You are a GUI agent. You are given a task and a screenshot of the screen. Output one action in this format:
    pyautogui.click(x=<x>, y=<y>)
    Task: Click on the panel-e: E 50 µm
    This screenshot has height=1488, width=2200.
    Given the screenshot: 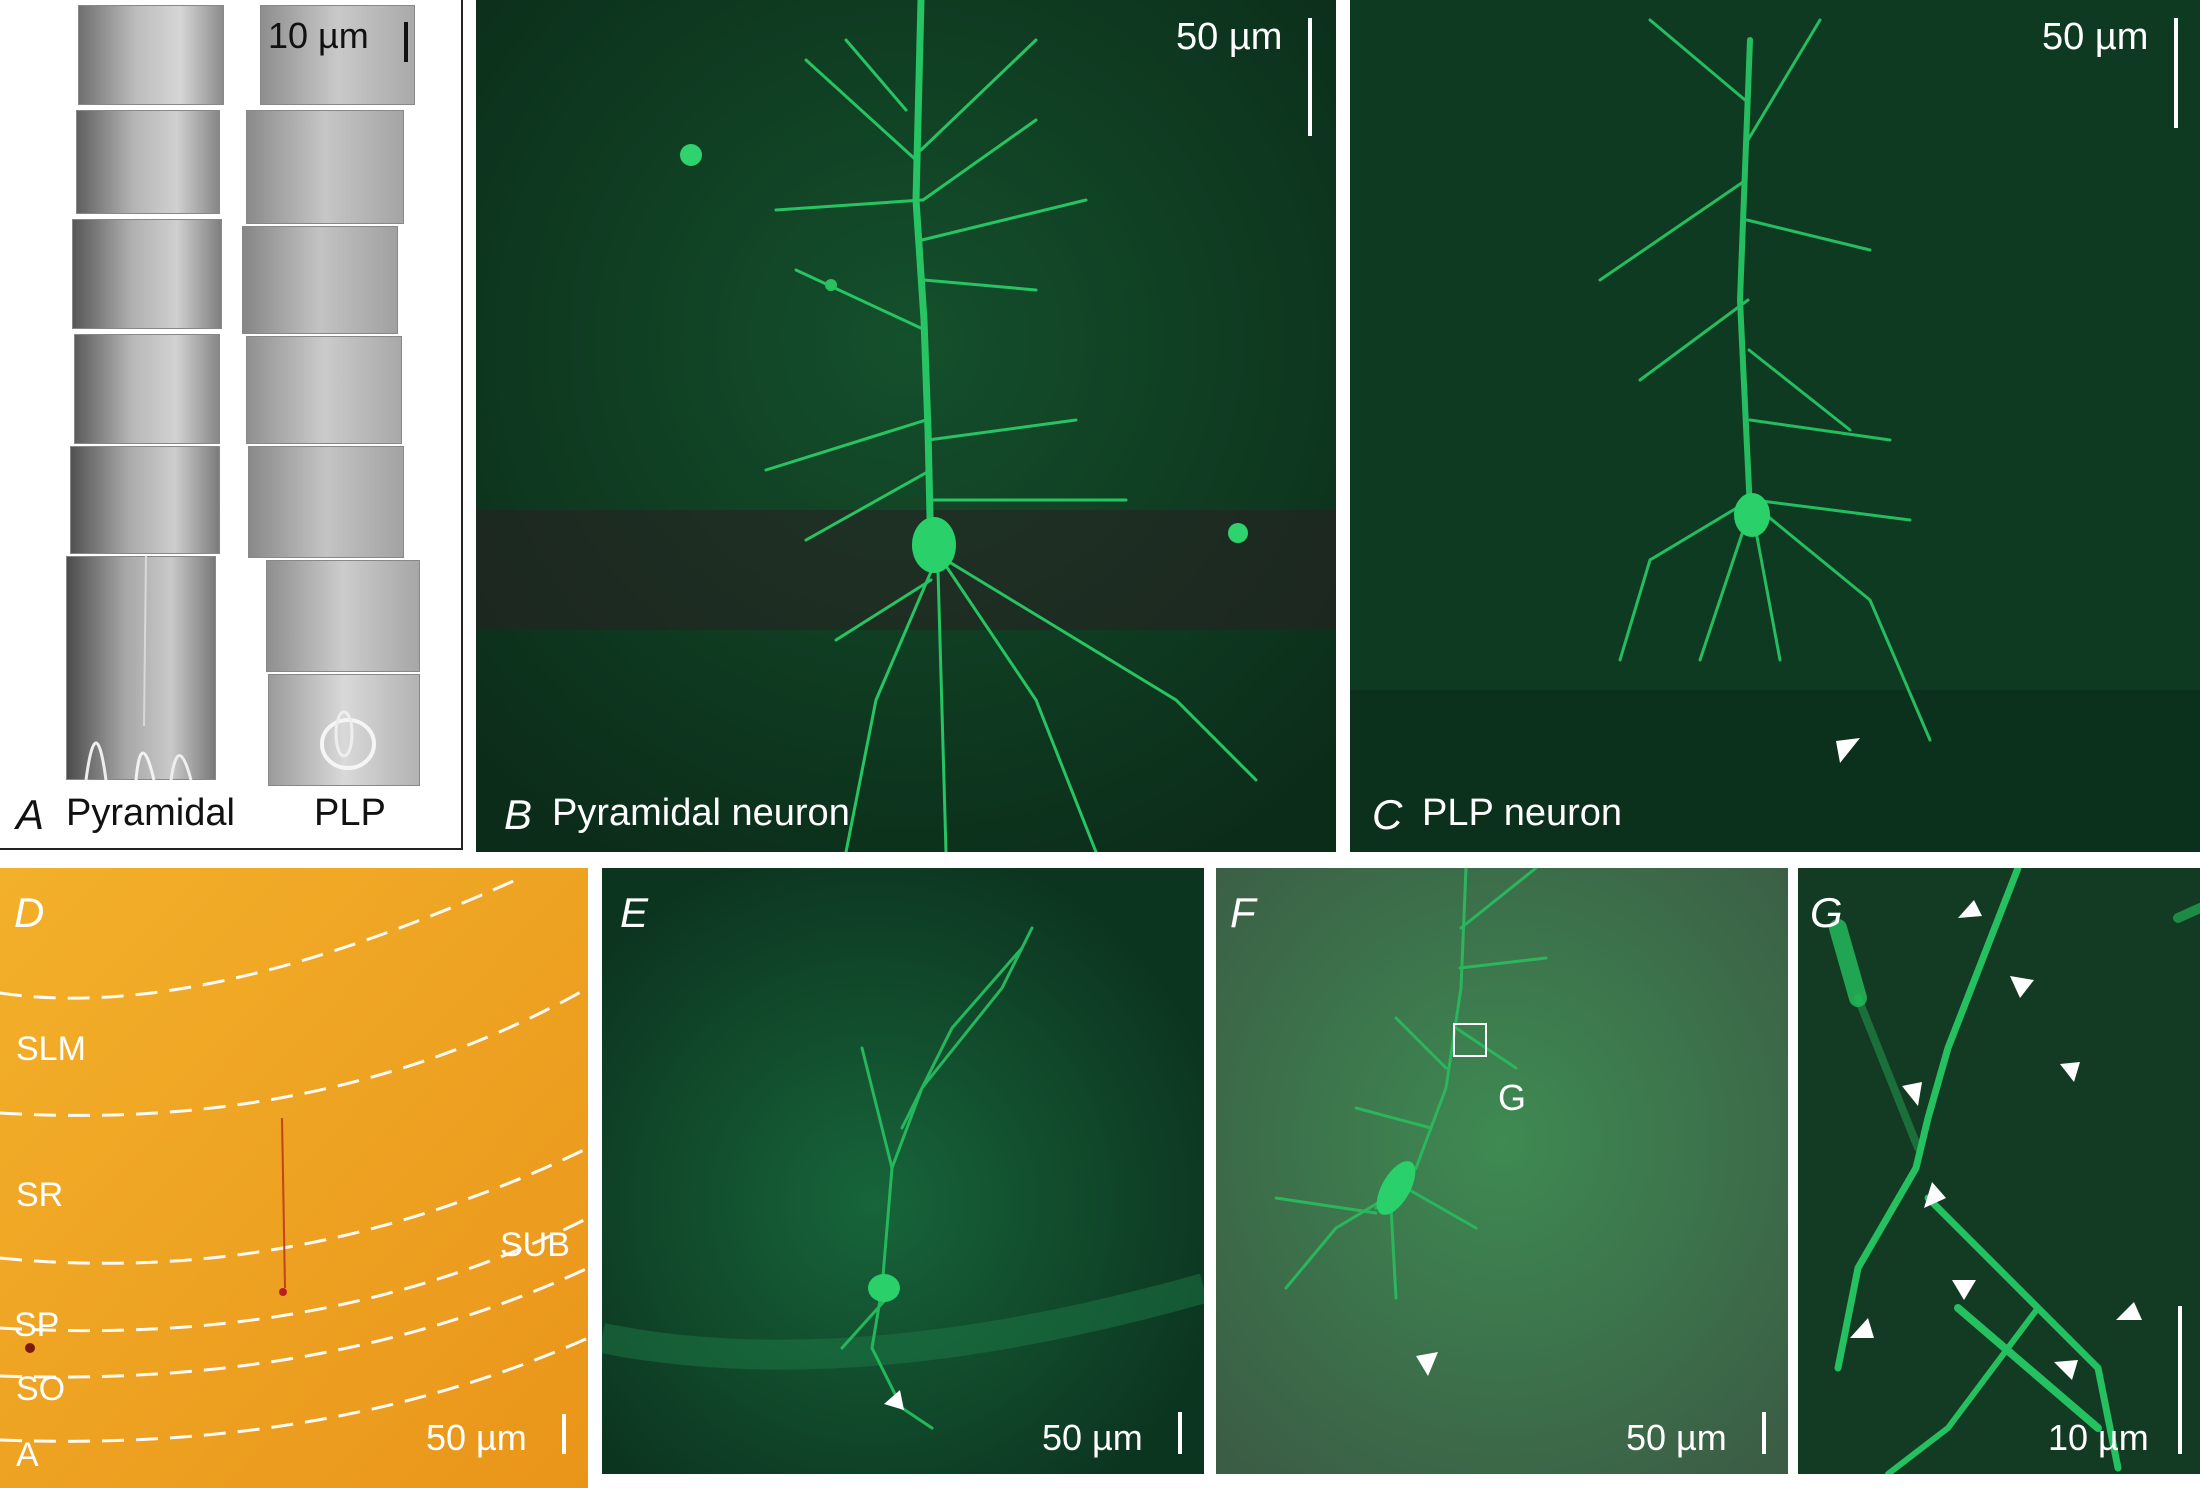 What is the action you would take?
    pyautogui.click(x=903, y=1171)
    